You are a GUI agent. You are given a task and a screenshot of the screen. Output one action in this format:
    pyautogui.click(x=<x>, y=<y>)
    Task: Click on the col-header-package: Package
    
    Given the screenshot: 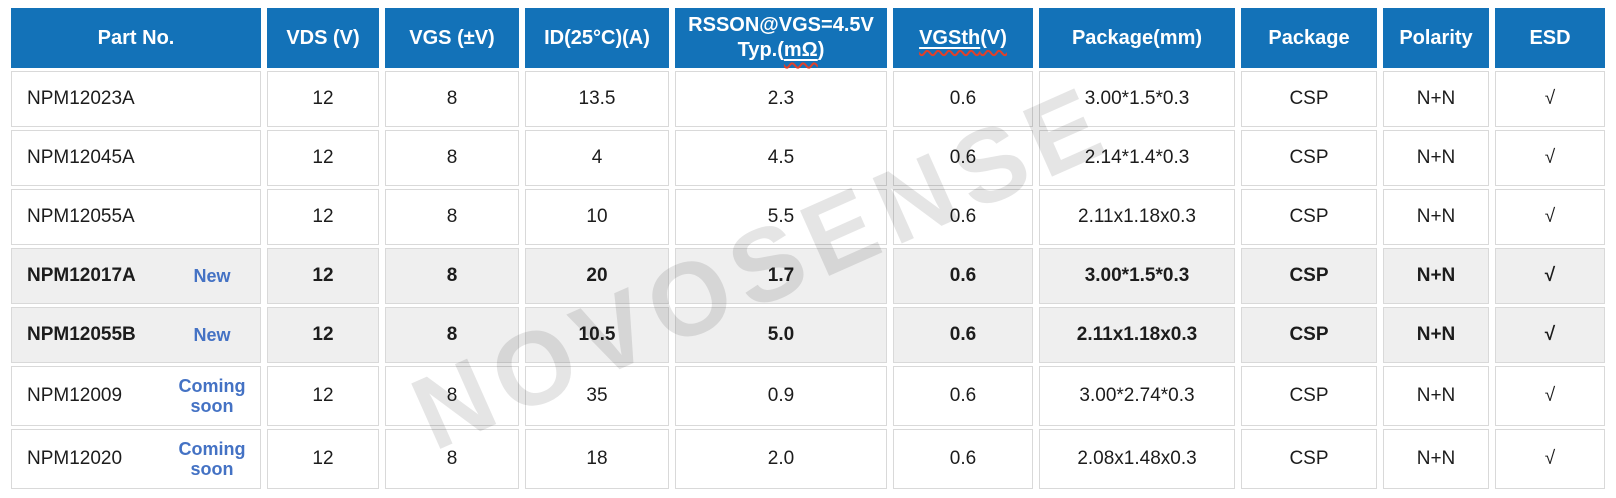 What is the action you would take?
    pyautogui.click(x=1309, y=38)
    